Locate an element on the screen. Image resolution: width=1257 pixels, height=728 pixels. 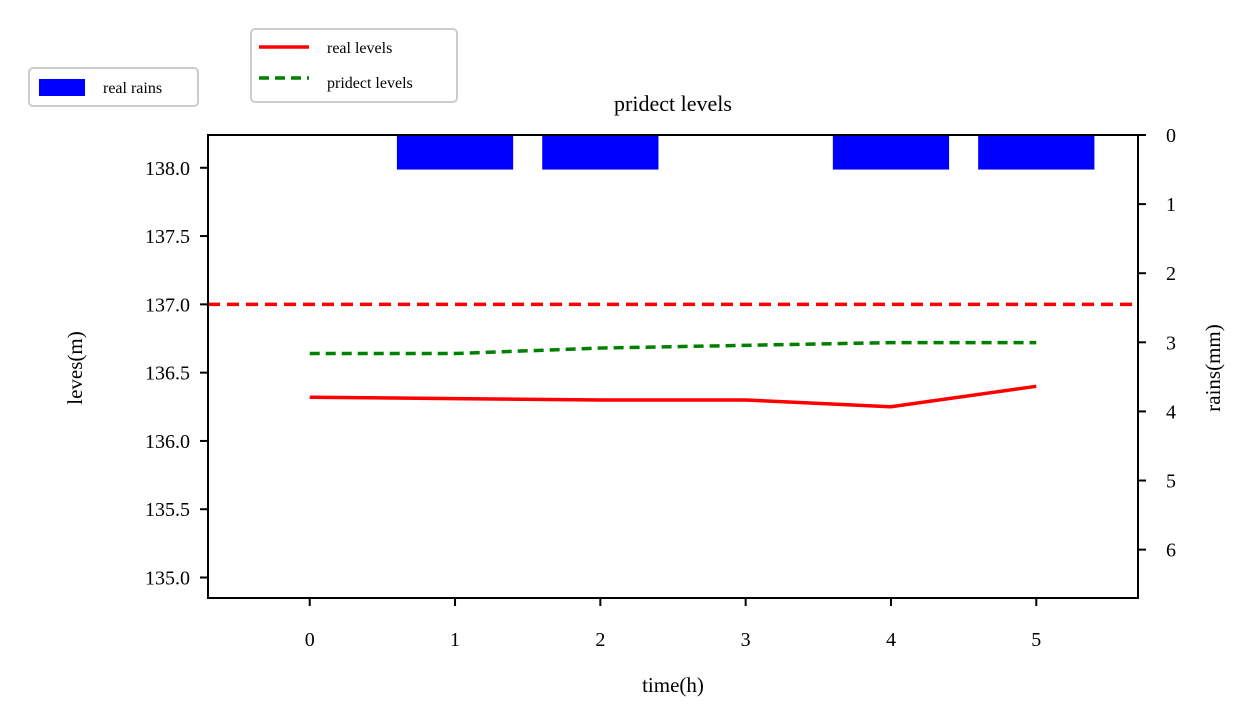
y2-axis-label: rains(mm) is located at coordinates (1213, 367).